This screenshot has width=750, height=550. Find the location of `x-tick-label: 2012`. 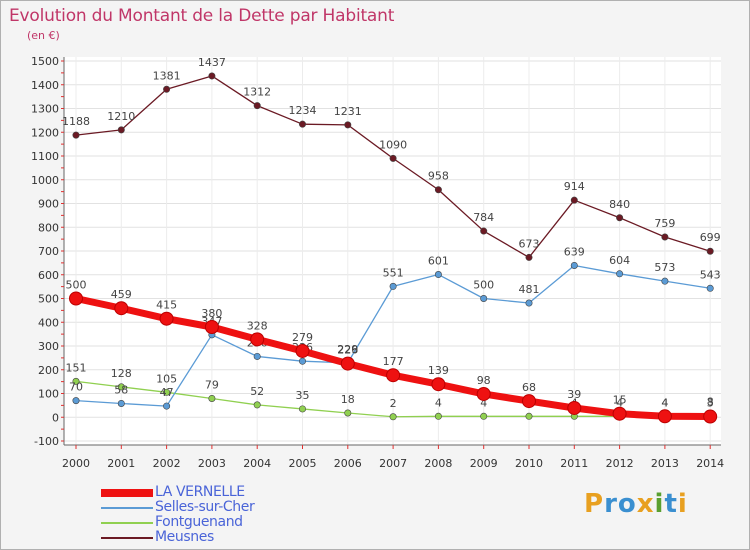

x-tick-label: 2012 is located at coordinates (620, 463).